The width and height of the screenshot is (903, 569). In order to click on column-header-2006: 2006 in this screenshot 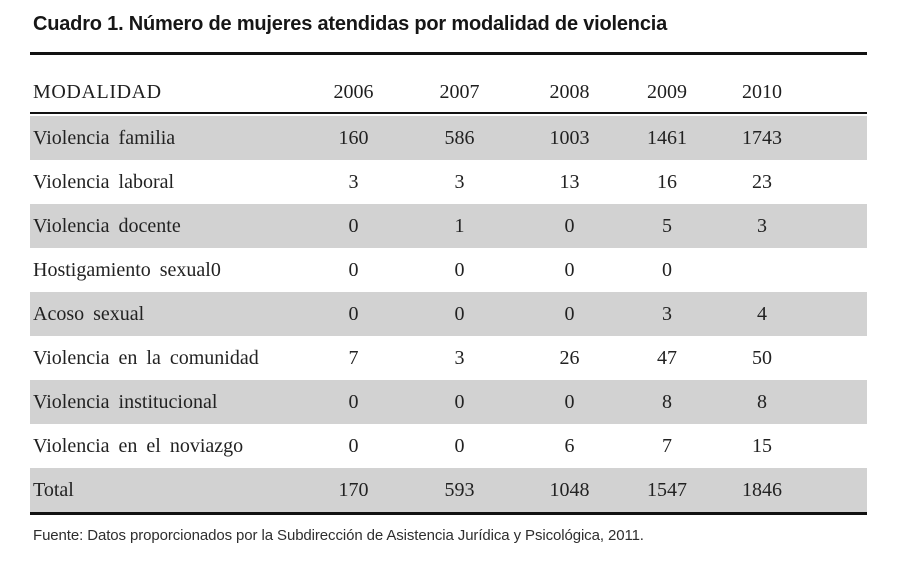, I will do `click(353, 91)`.